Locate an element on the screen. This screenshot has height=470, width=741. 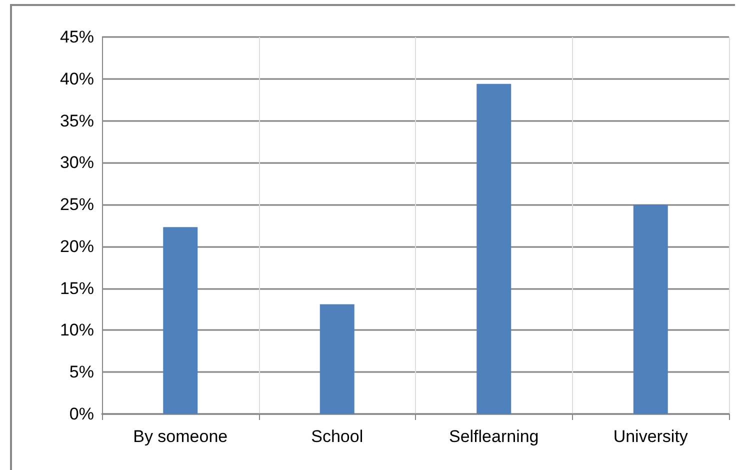
y-tick-label: 25% is located at coordinates (77, 204).